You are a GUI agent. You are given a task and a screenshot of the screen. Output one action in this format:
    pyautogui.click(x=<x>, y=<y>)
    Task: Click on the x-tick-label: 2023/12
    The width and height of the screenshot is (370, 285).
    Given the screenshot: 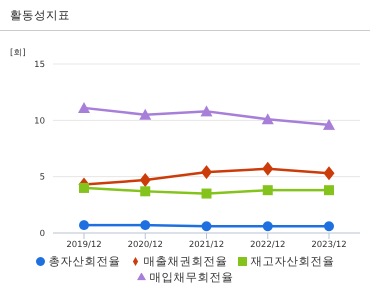 What is the action you would take?
    pyautogui.click(x=329, y=245)
    